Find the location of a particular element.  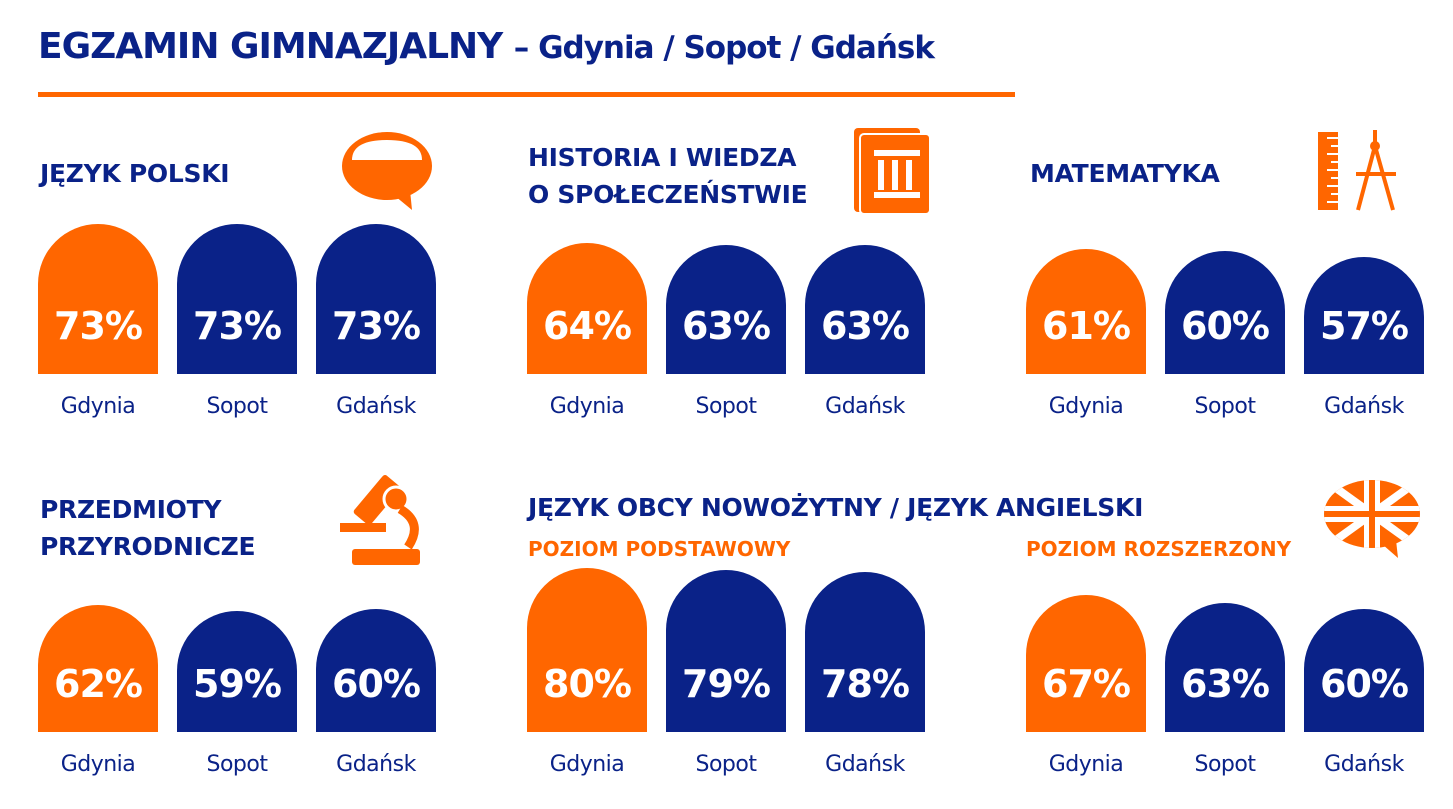

book-columns-icon is located at coordinates (892, 171).